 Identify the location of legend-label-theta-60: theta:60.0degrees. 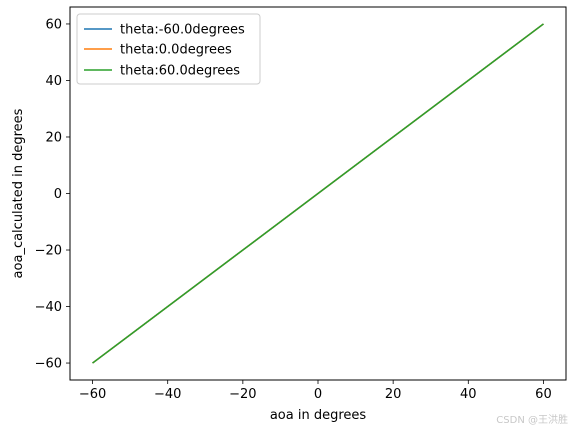
(180, 71).